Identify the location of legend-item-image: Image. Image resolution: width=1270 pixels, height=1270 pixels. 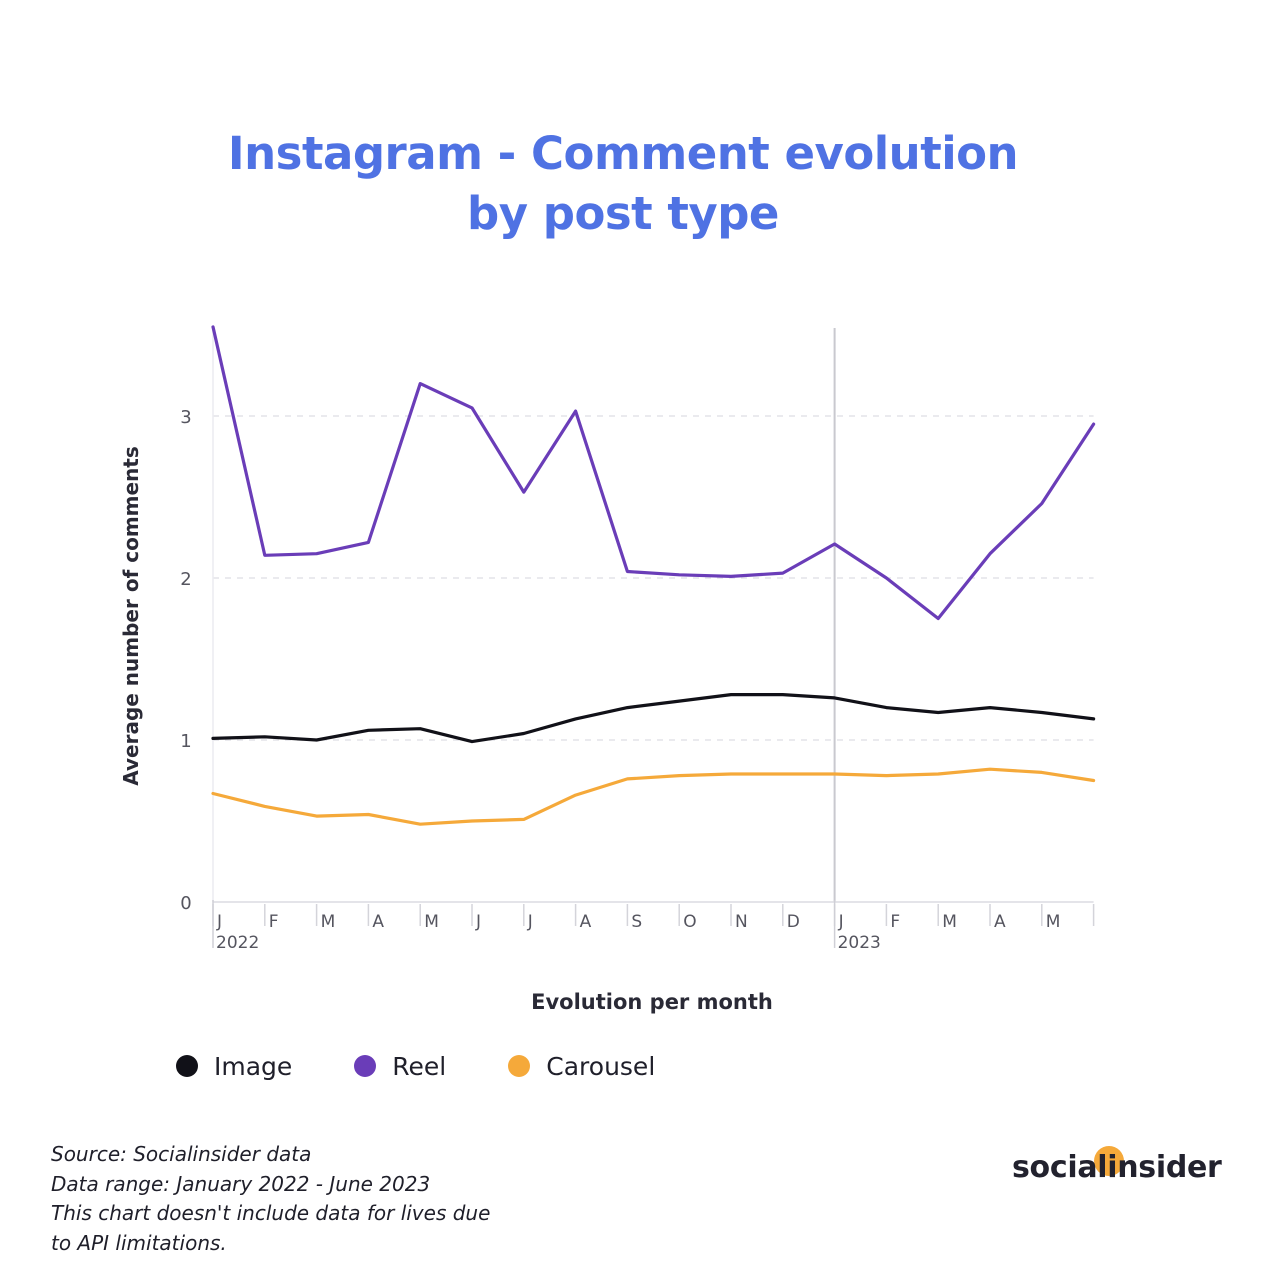
(234, 1066).